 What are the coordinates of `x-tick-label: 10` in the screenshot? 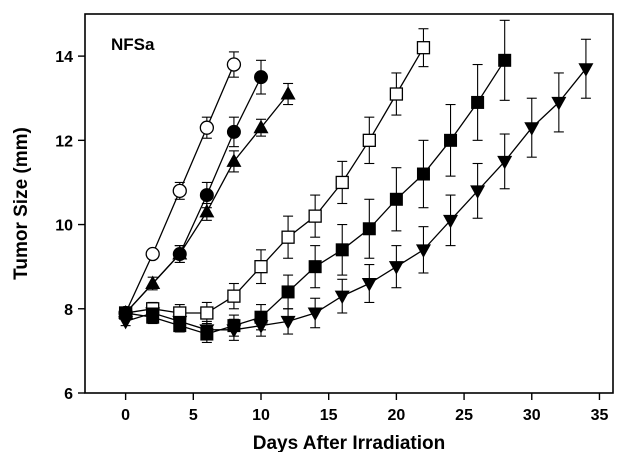 It's located at (261, 415).